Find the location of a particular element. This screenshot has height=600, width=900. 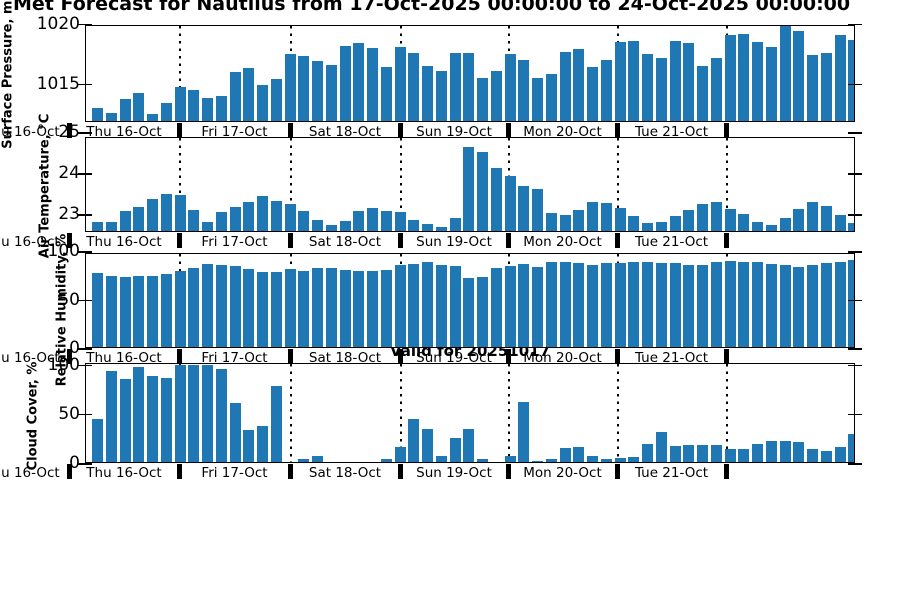

x-tick-label: Thu 16-Oct is located at coordinates (124, 358).